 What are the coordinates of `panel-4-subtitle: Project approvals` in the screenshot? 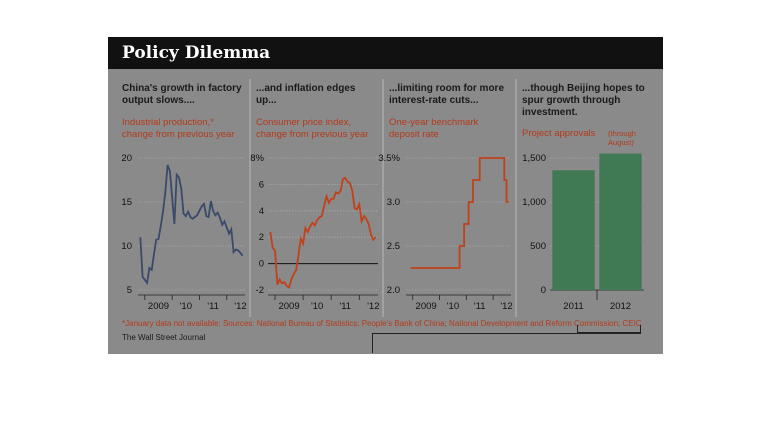 It's located at (559, 133).